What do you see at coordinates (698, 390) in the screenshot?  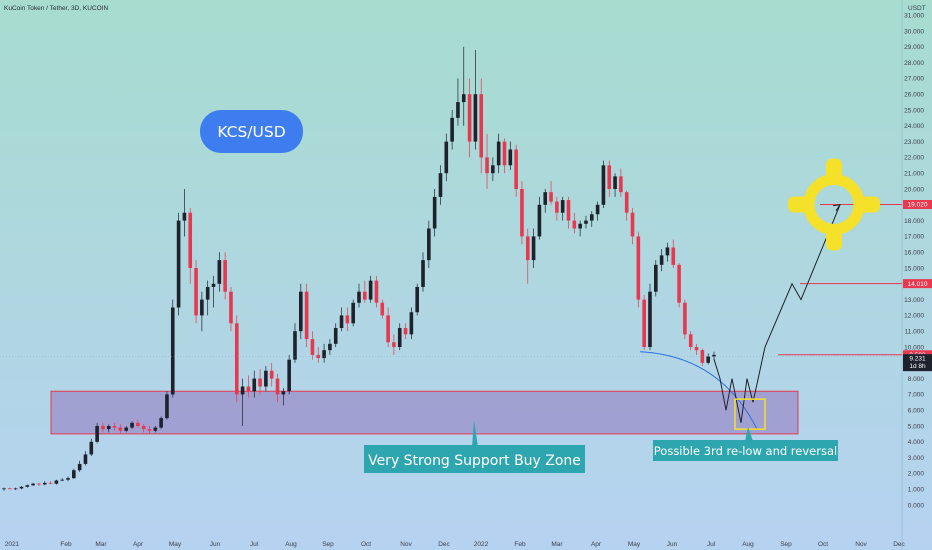 I see `projected-curve` at bounding box center [698, 390].